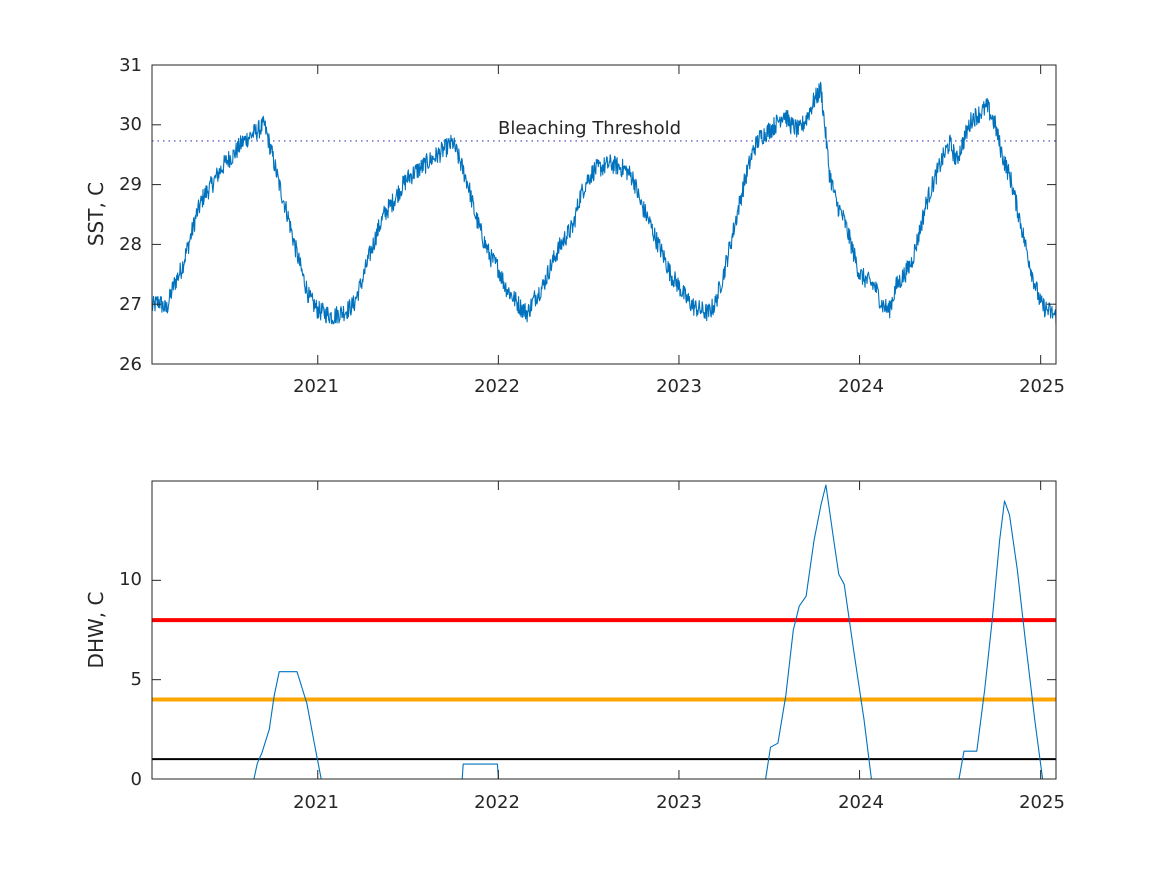 The image size is (1167, 875). Describe the element at coordinates (130, 65) in the screenshot. I see `sst-ytick-label: 31` at that location.